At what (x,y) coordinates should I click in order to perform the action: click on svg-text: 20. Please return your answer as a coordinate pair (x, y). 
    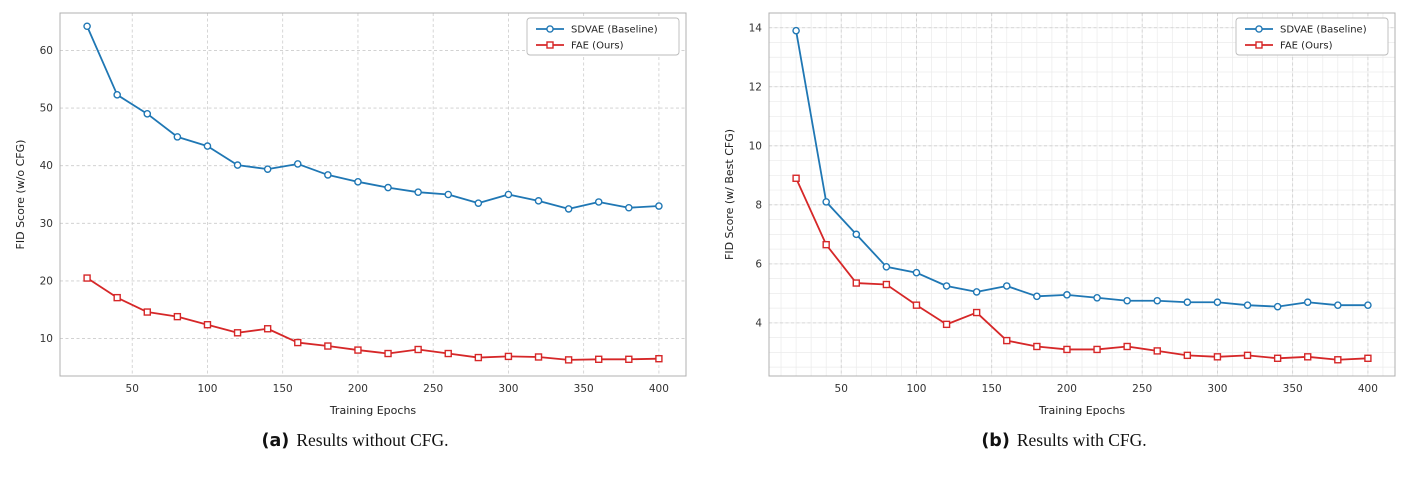
    Looking at the image, I should click on (46, 281).